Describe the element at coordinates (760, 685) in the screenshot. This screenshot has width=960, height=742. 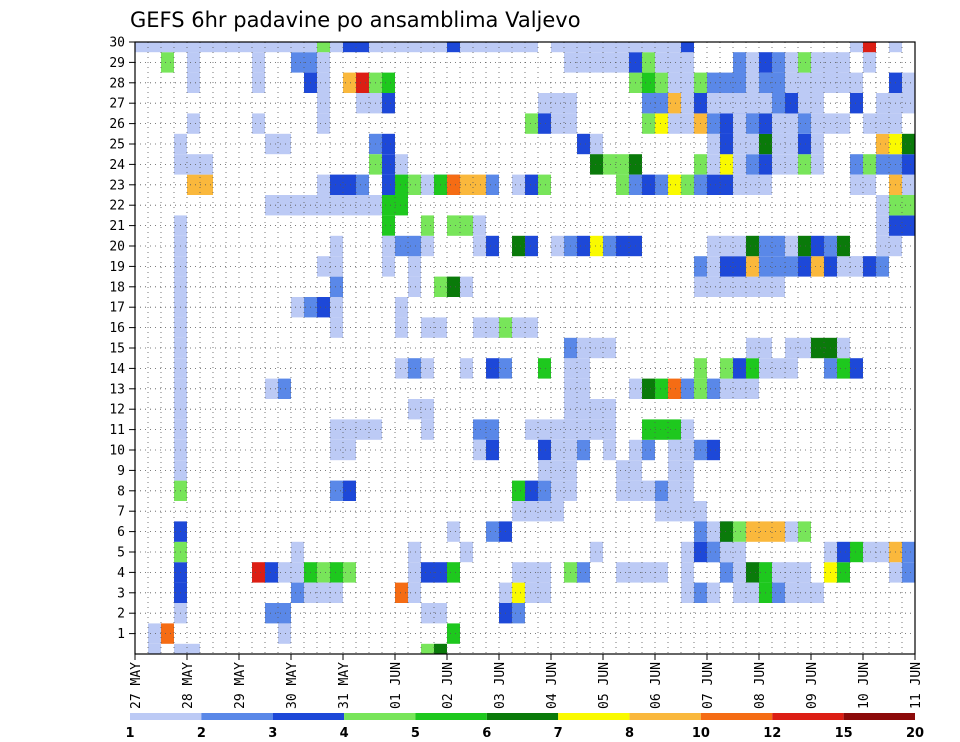
I see `x-tick-label: 08 JUN` at that location.